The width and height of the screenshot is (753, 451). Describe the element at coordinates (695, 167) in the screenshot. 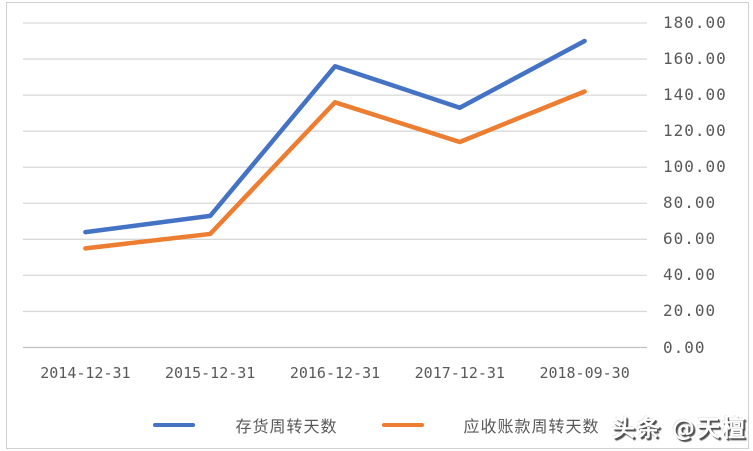

I see `y-tick-label: 100.00` at that location.